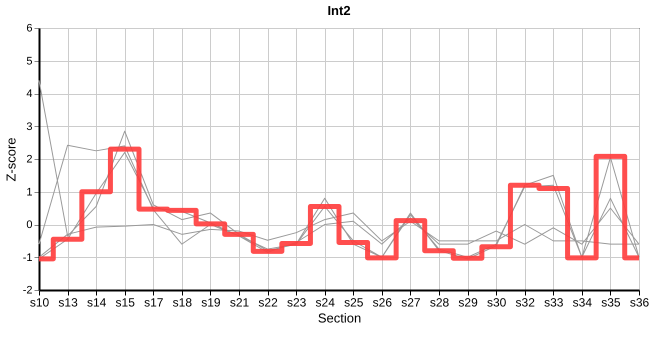 This screenshot has height=360, width=660. Describe the element at coordinates (340, 318) in the screenshot. I see `x-axis-title: Section` at that location.